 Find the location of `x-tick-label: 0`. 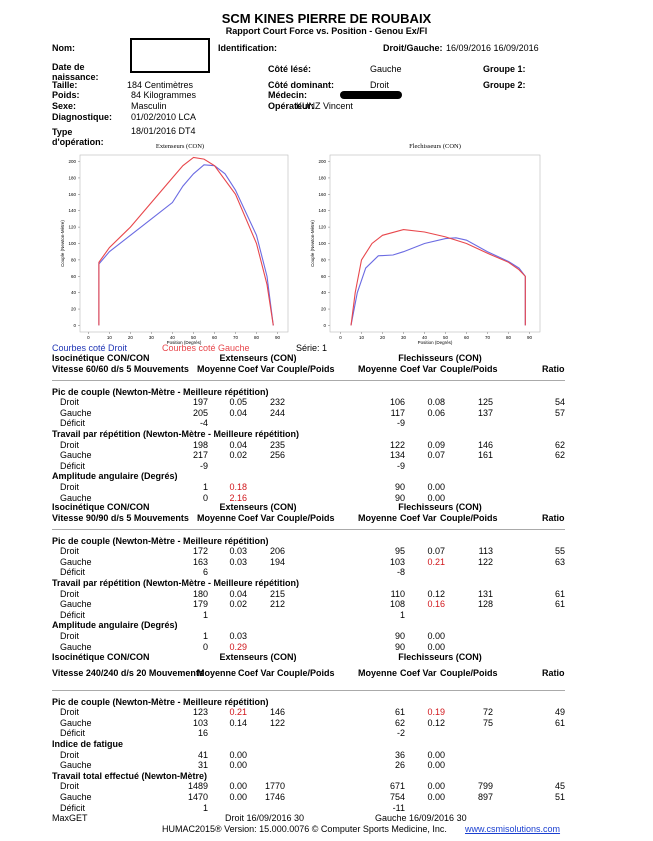

x-tick-label: 0 is located at coordinates (88, 337).